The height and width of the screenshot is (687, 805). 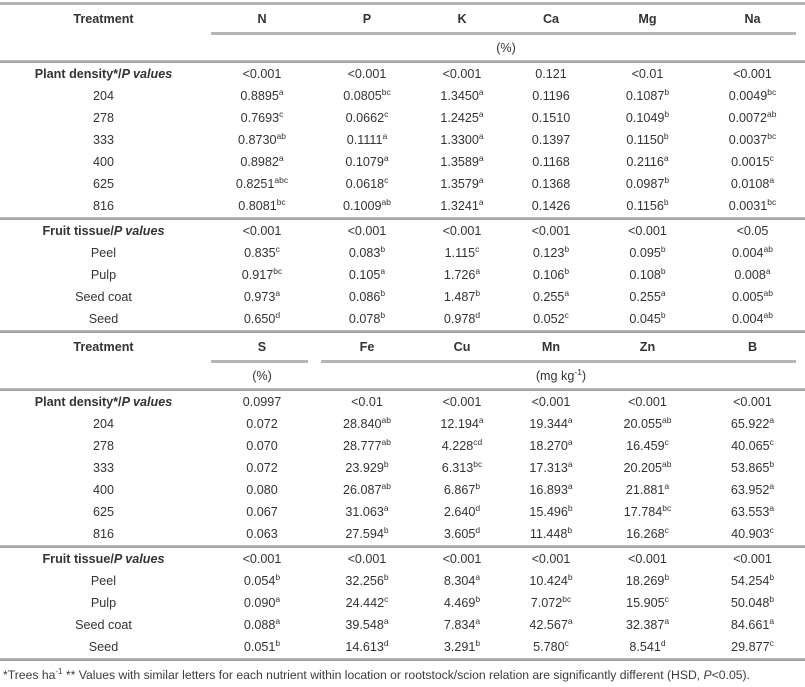 What do you see at coordinates (647, 602) in the screenshot?
I see `data-cell: 15.905c` at bounding box center [647, 602].